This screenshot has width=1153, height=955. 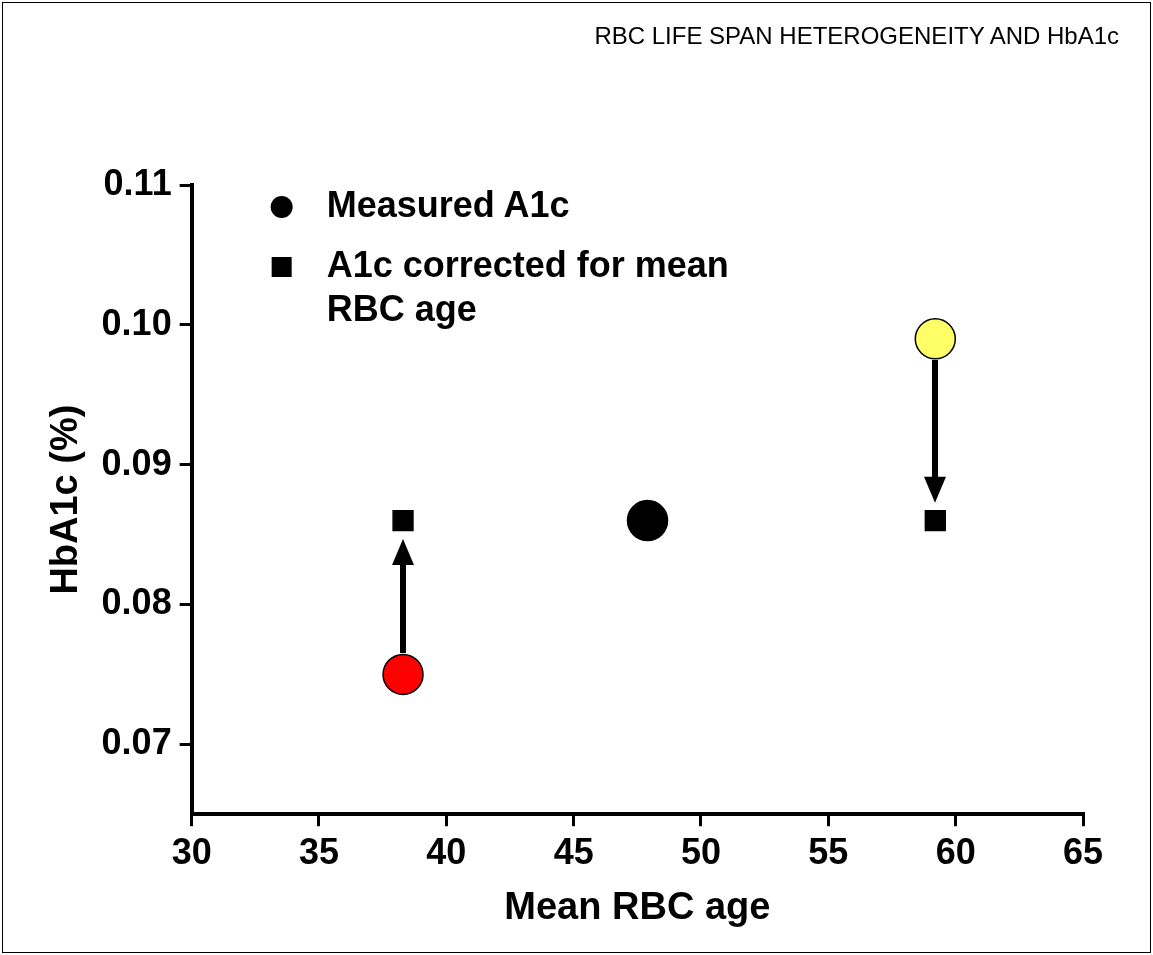 I want to click on x-tick-label: 35, so click(x=319, y=851).